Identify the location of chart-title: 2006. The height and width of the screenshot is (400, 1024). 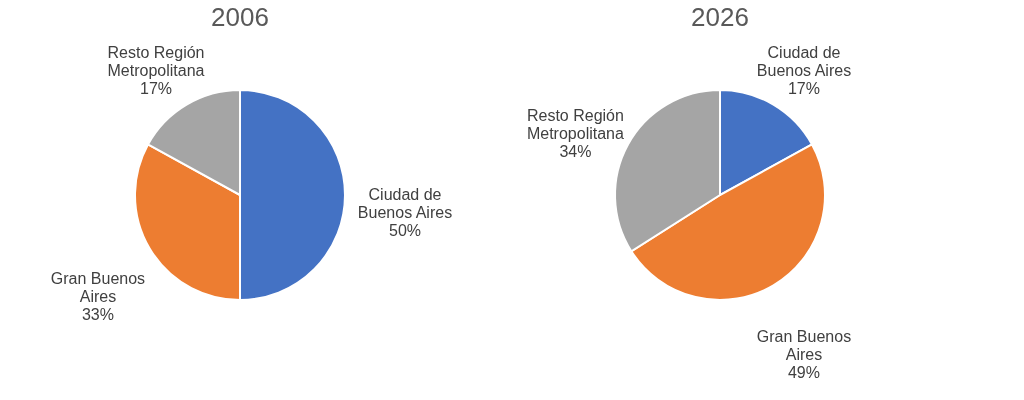
(240, 17).